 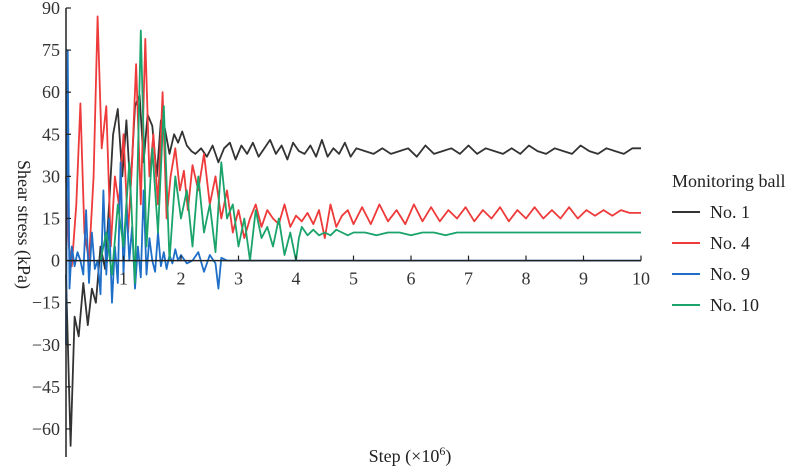 I want to click on y-tick-label: −60, so click(x=46, y=429).